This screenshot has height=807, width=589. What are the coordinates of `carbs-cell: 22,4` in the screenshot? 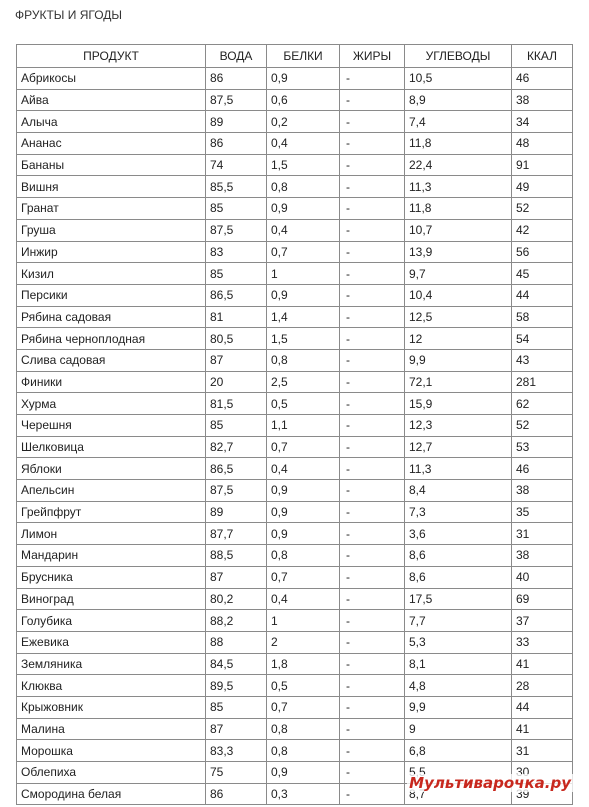 It's located at (458, 165).